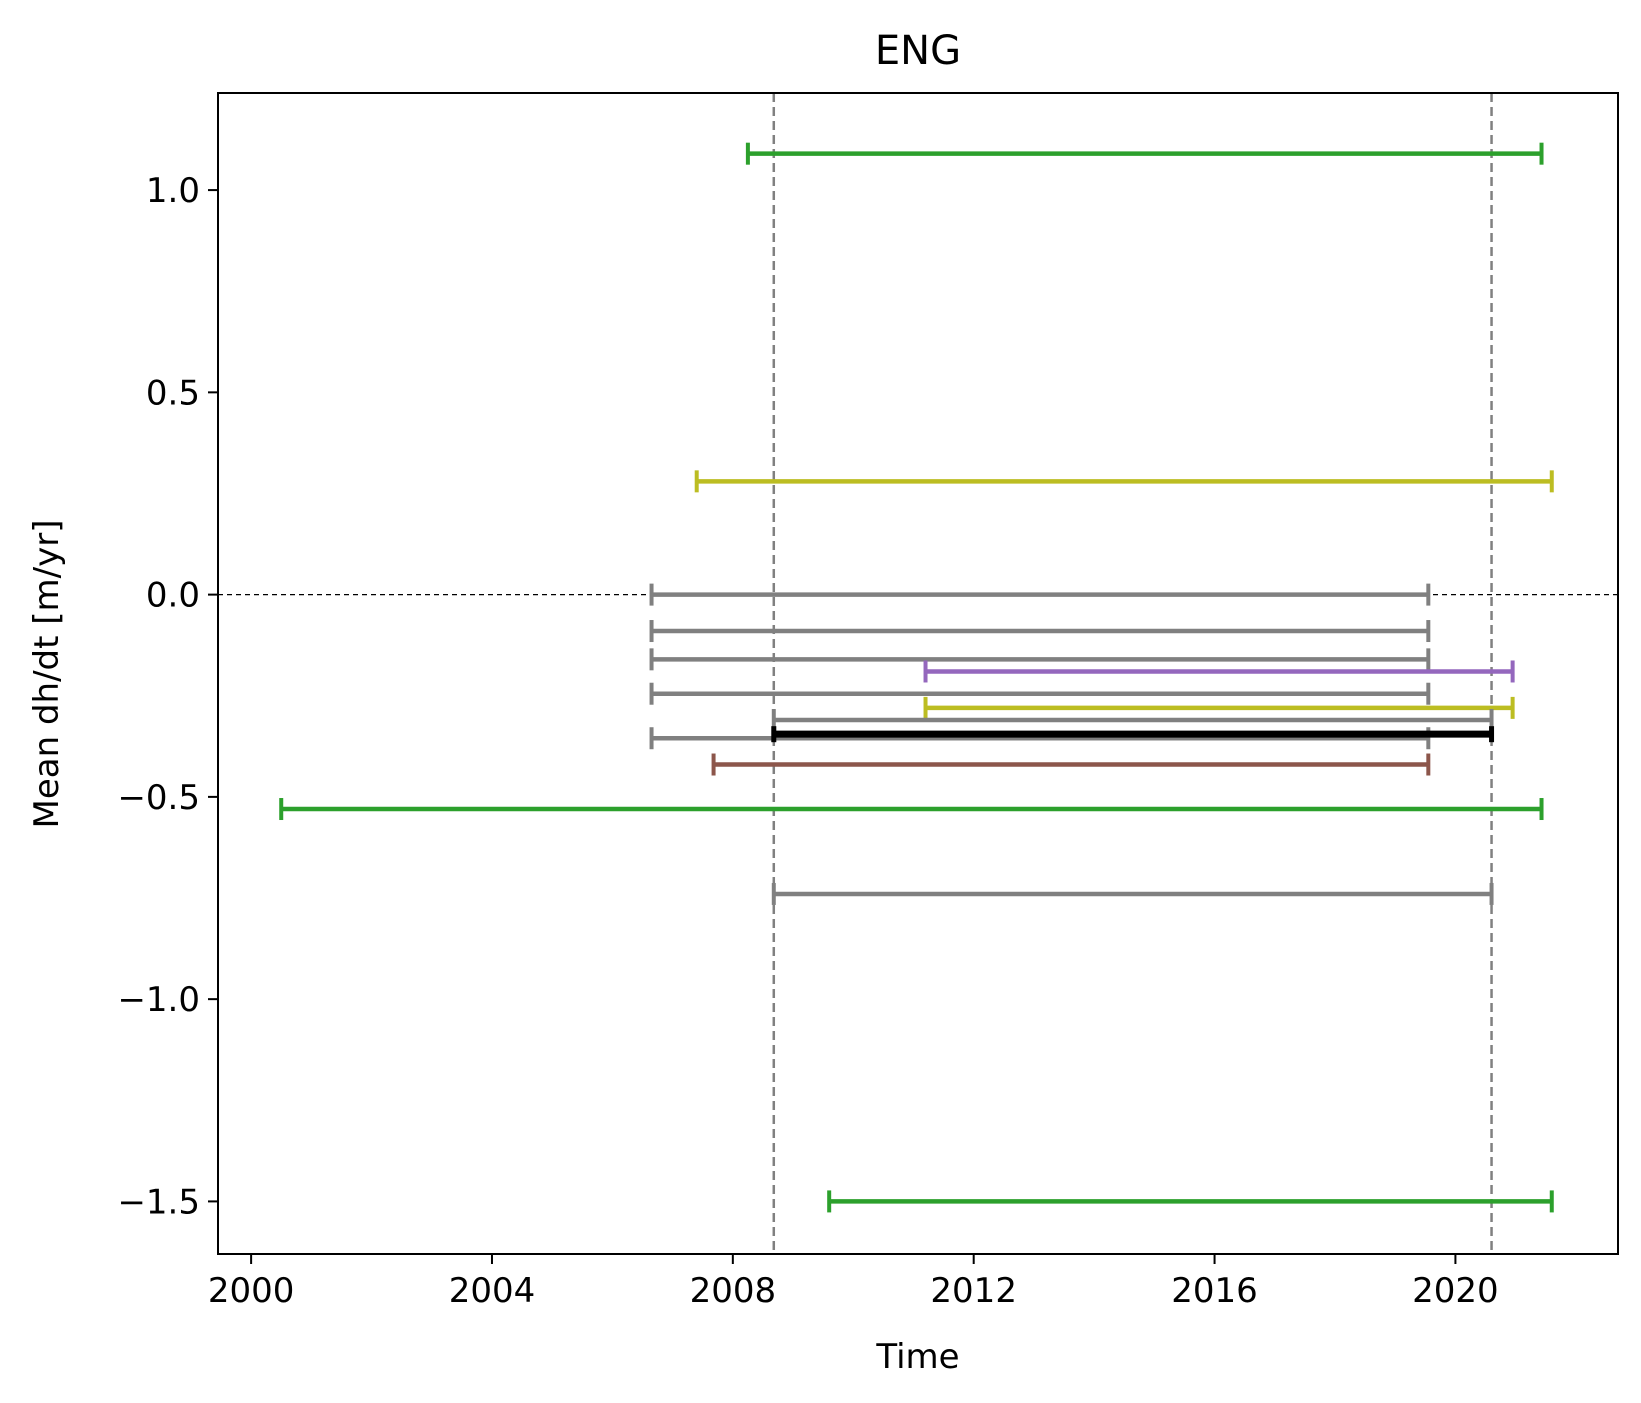  I want to click on x-tick-label: 2008, so click(733, 1291).